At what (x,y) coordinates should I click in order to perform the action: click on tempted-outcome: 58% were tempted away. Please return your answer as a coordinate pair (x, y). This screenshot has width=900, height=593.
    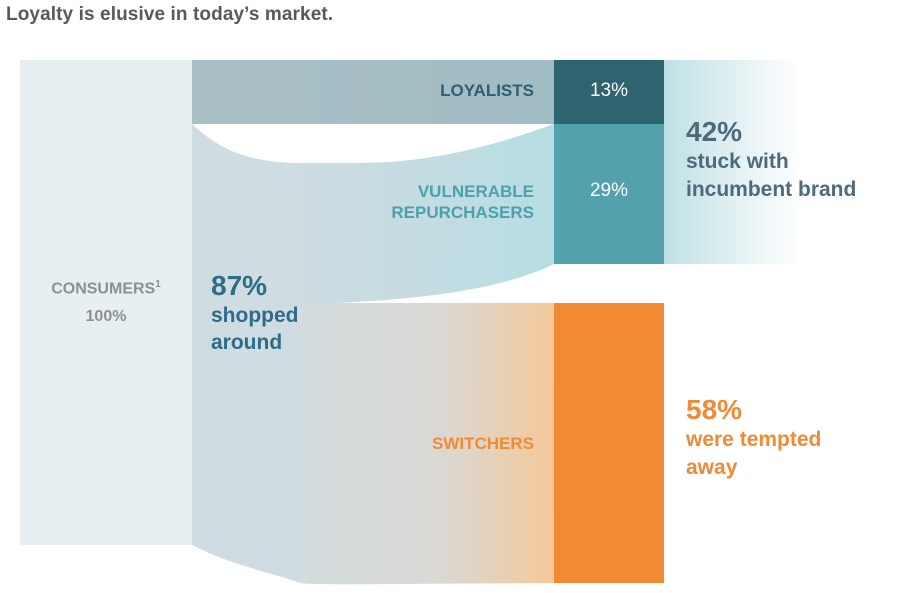
    Looking at the image, I should click on (753, 438).